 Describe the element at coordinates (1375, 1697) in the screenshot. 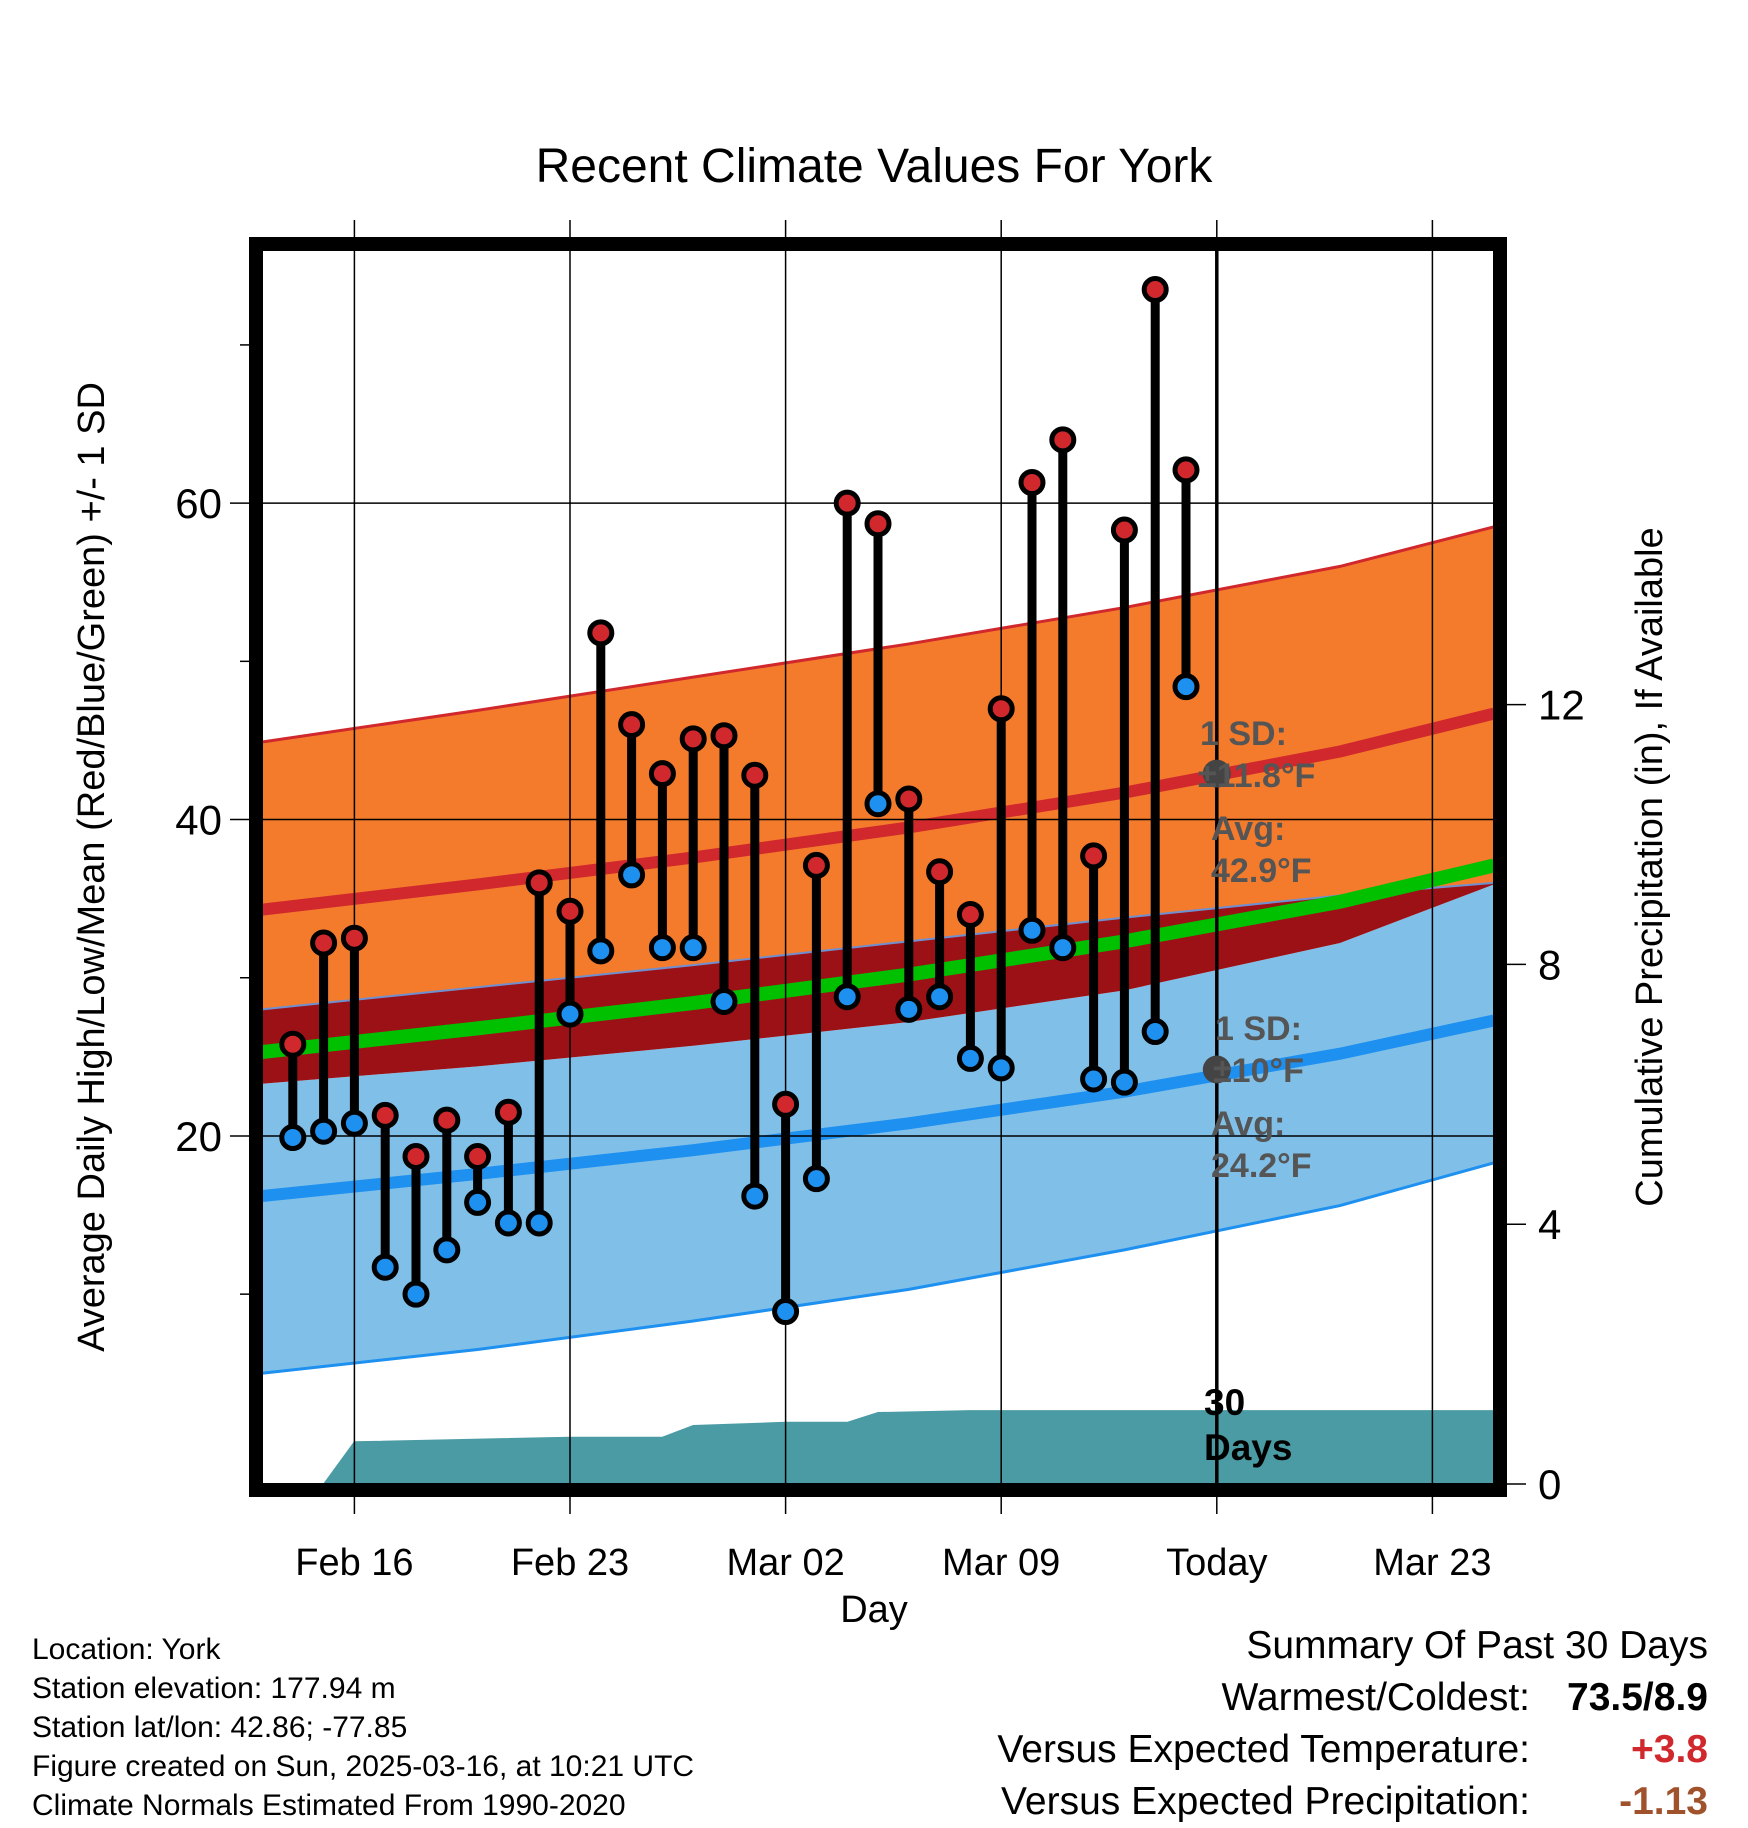

I see `warm-cold-label: Warmest/Coldest:` at that location.